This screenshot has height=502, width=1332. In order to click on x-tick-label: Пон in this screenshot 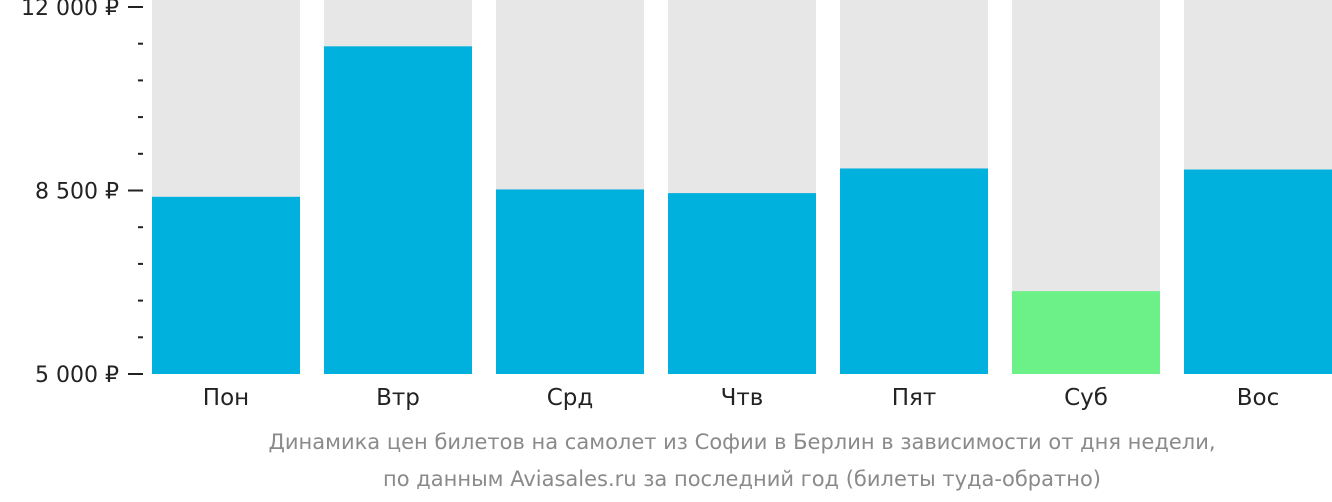, I will do `click(226, 398)`.